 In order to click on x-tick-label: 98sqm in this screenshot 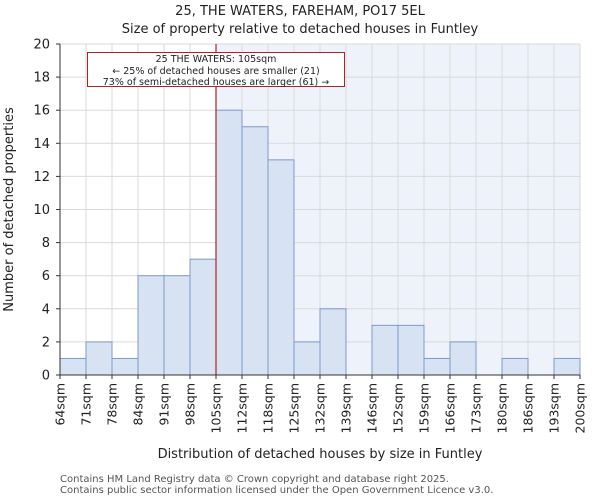, I will do `click(190, 404)`.